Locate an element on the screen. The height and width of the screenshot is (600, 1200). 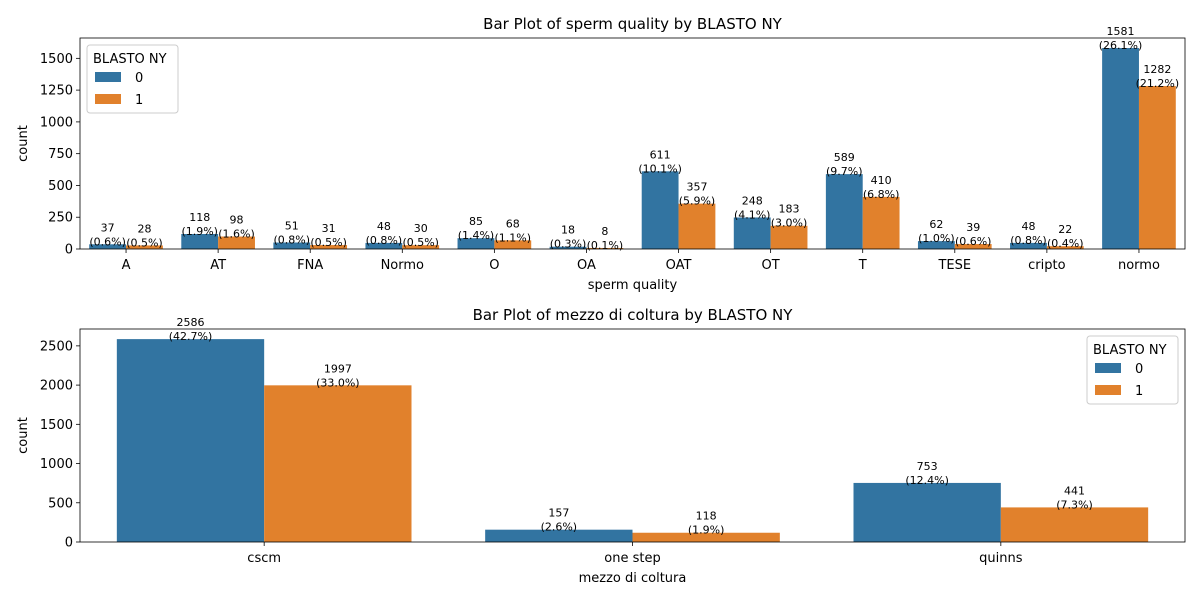
x-tick-label: Normo is located at coordinates (402, 265).